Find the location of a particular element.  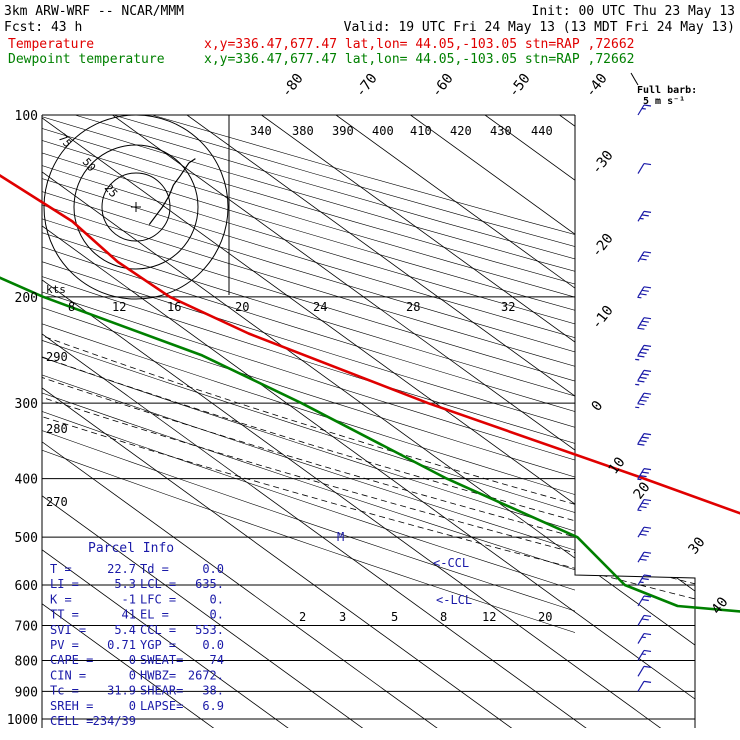

isotherm-label: 30 is located at coordinates (697, 545).